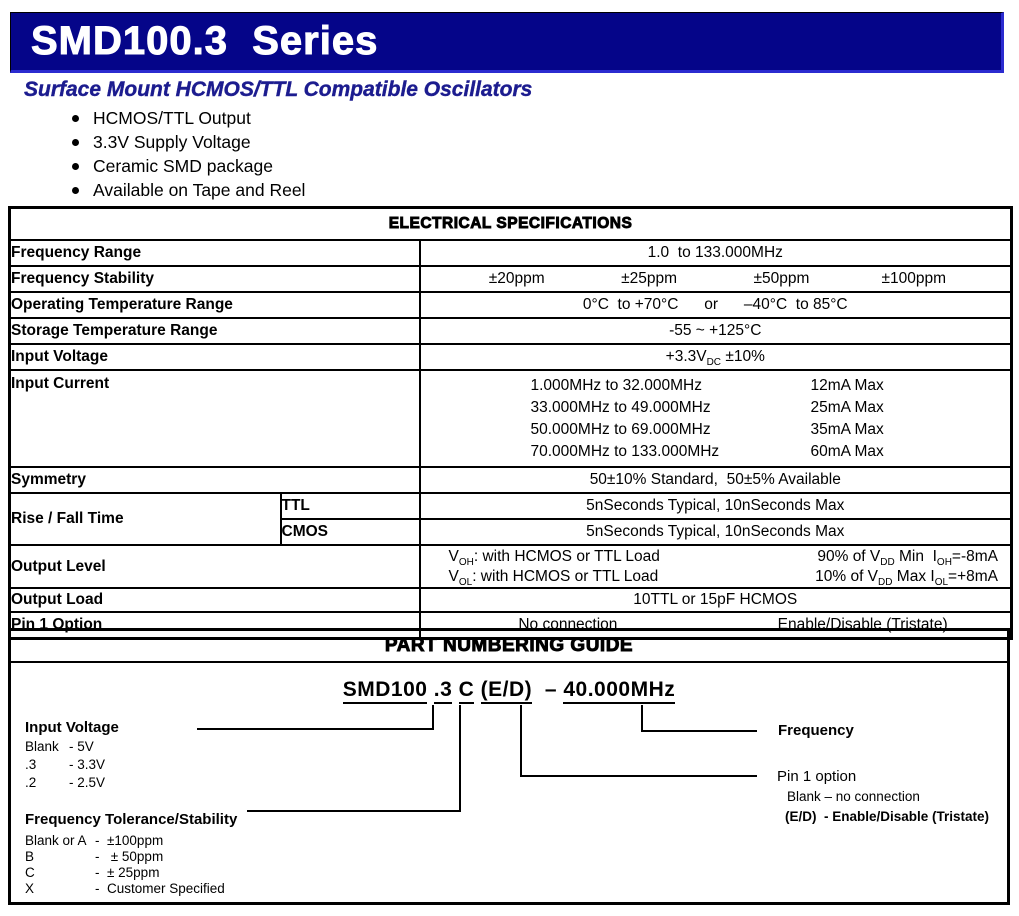  Describe the element at coordinates (188, 118) in the screenshot. I see `list-item: HCMOS/TTL Output` at that location.